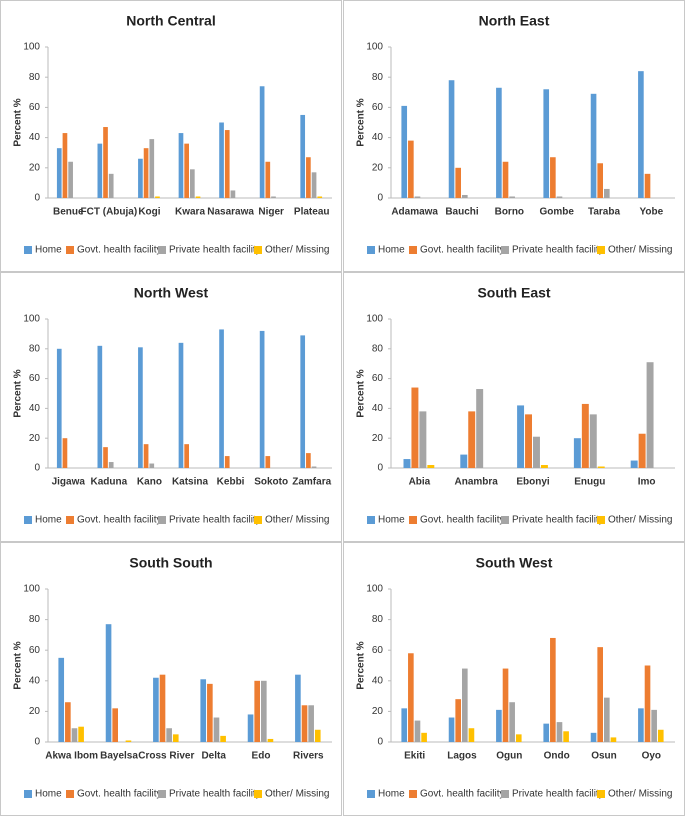  What do you see at coordinates (533, 482) in the screenshot?
I see `x-tick-label: Ebonyi` at bounding box center [533, 482].